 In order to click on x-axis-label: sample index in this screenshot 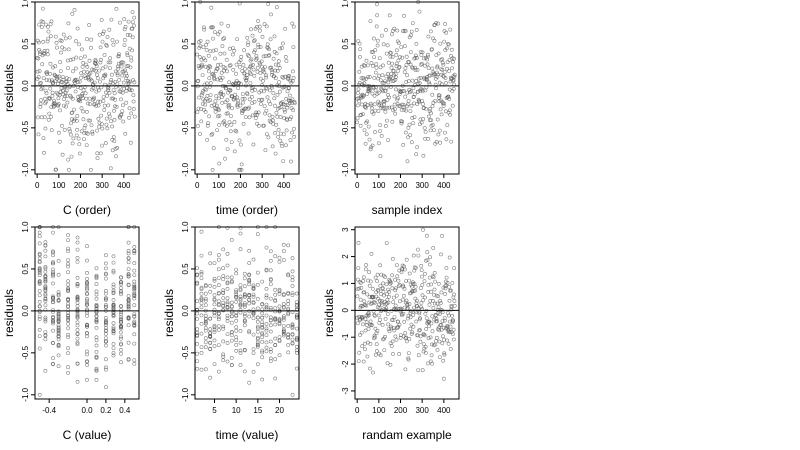, I will do `click(407, 210)`.